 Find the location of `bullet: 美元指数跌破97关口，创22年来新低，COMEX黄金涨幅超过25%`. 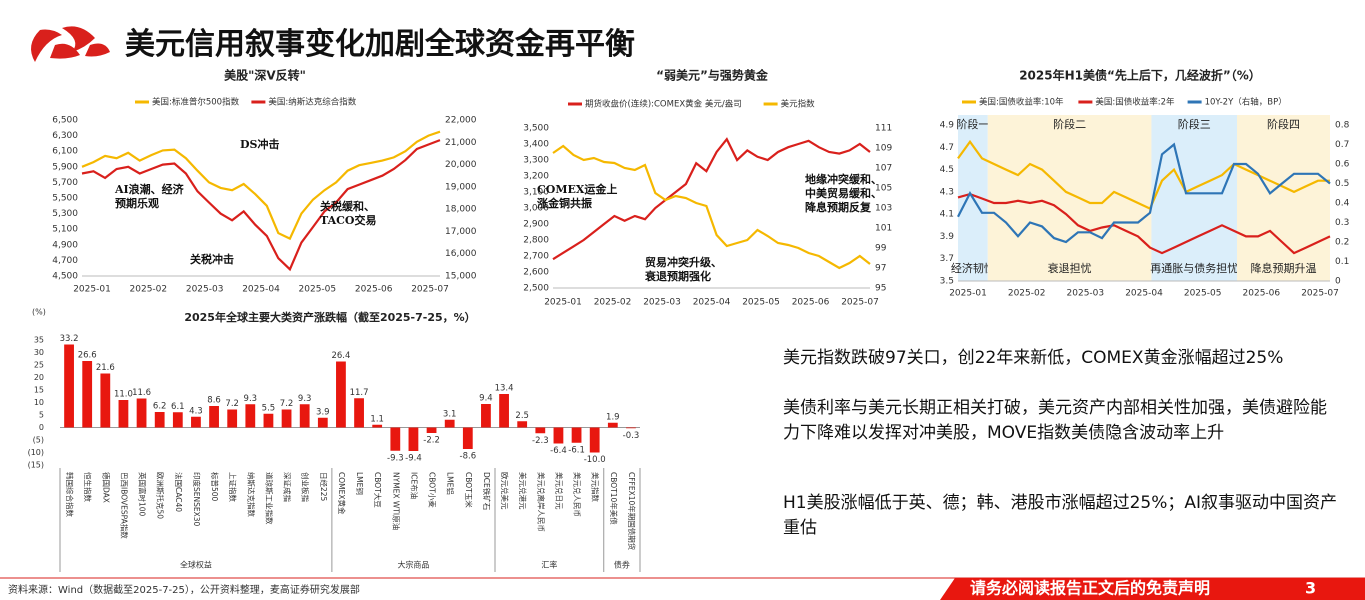

bullet: 美元指数跌破97关口，创22年来新低，COMEX黄金涨幅超过25% is located at coordinates (1033, 358).